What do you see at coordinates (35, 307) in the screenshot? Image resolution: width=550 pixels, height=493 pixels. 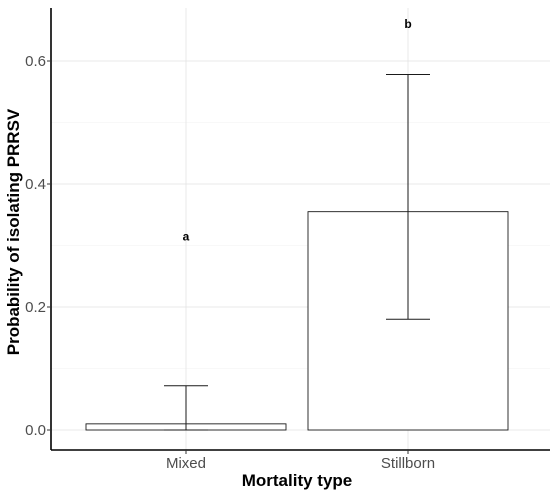 I see `y-tick-label: 0.2` at bounding box center [35, 307].